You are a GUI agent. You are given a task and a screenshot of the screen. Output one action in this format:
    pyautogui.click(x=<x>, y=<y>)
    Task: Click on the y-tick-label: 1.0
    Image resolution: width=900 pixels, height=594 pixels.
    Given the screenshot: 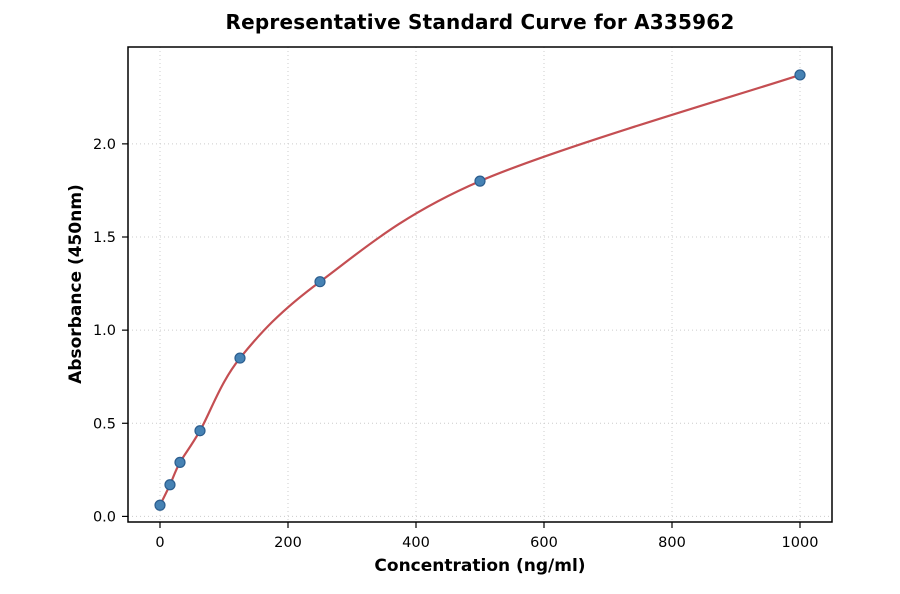 What is the action you would take?
    pyautogui.click(x=104, y=331)
    